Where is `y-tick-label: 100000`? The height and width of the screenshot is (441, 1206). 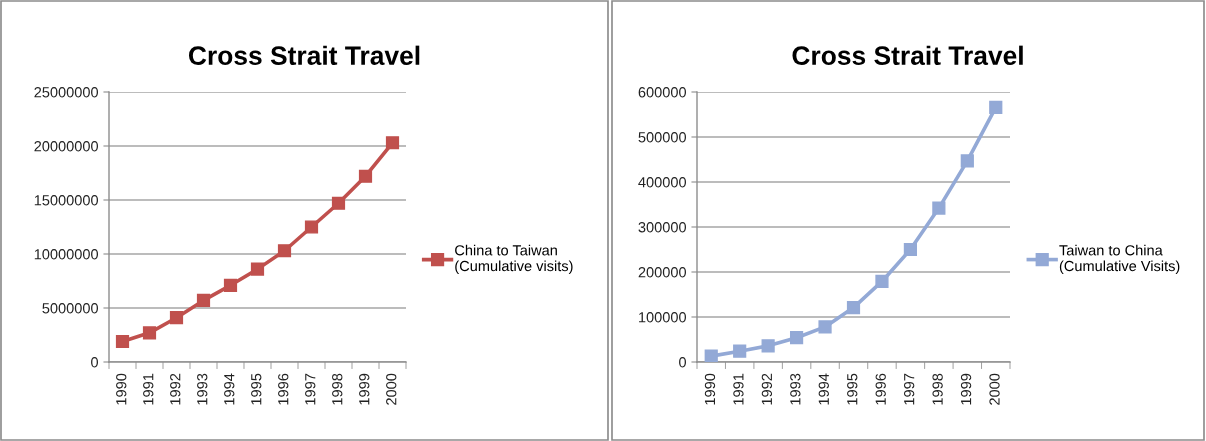 y-tick-label: 100000 is located at coordinates (663, 317).